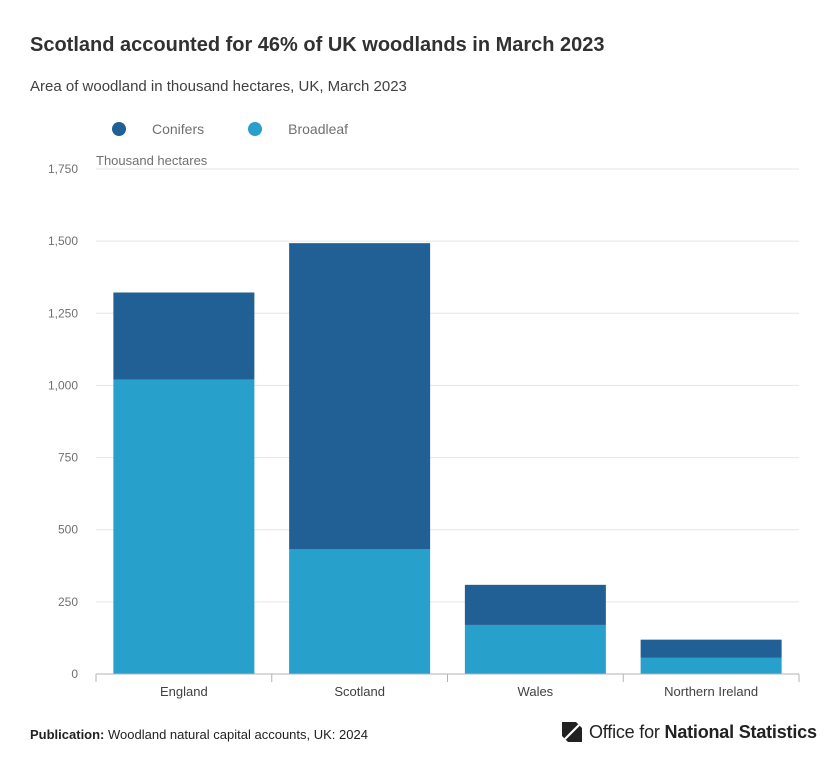  What do you see at coordinates (255, 129) in the screenshot?
I see `legend-swatch-broadleaf` at bounding box center [255, 129].